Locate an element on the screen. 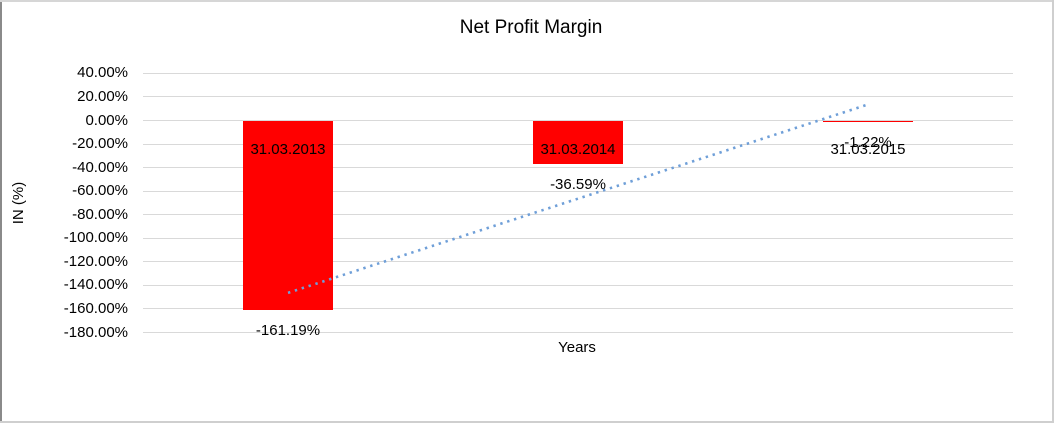 The width and height of the screenshot is (1054, 426). y-axis-tick-label: -160.00% is located at coordinates (95, 308).